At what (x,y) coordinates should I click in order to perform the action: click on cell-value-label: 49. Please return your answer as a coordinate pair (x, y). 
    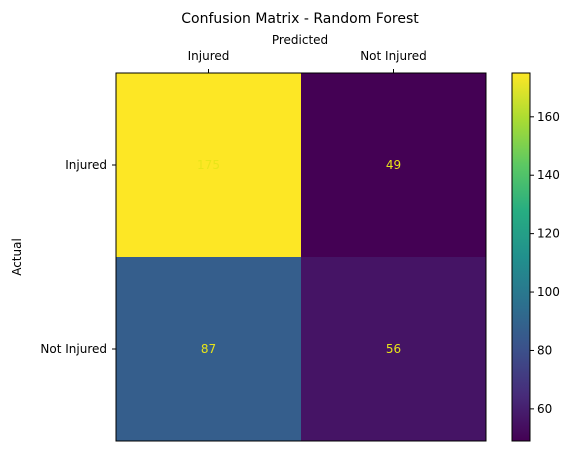
    Looking at the image, I should click on (393, 165).